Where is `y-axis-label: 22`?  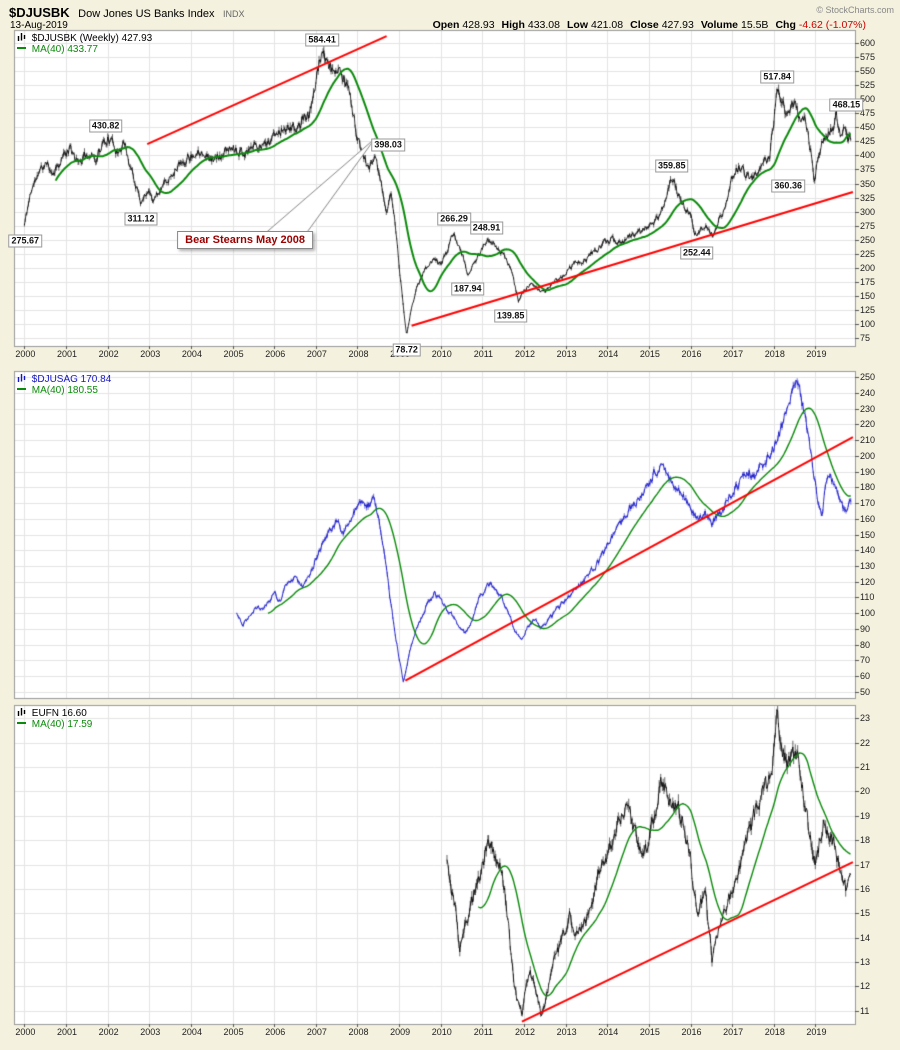 y-axis-label: 22 is located at coordinates (865, 743).